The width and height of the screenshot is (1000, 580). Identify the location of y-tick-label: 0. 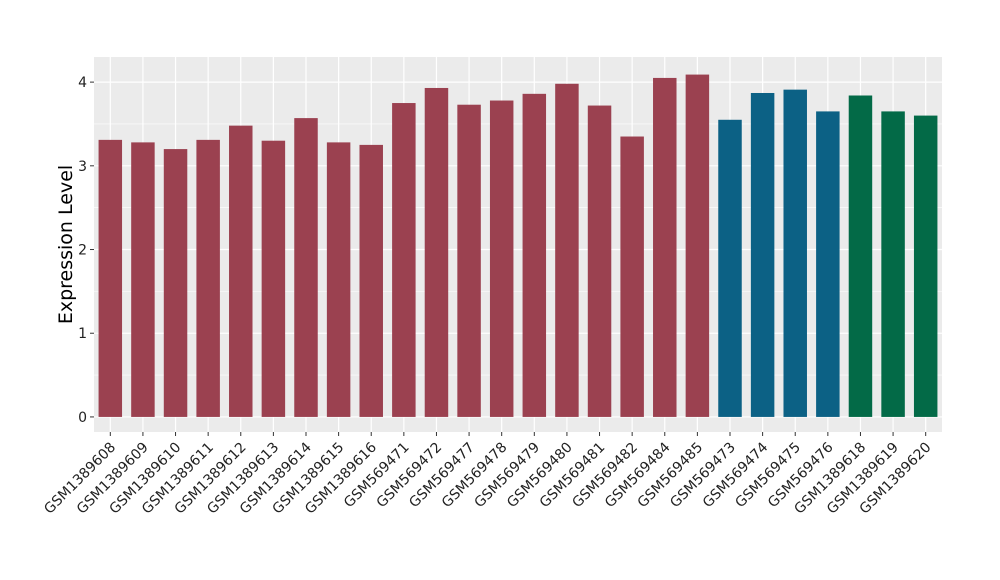
(82, 418).